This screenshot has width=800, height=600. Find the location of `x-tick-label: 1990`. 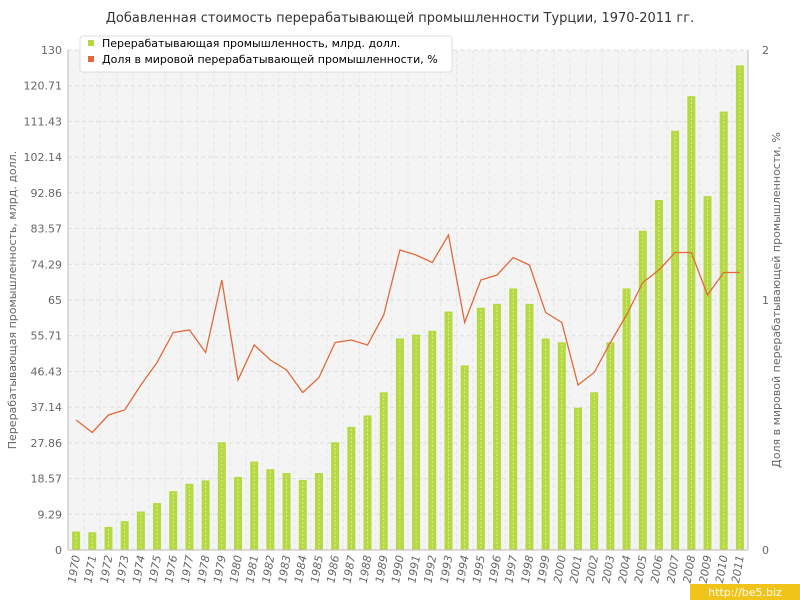

x-tick-label: 1990 is located at coordinates (398, 569).